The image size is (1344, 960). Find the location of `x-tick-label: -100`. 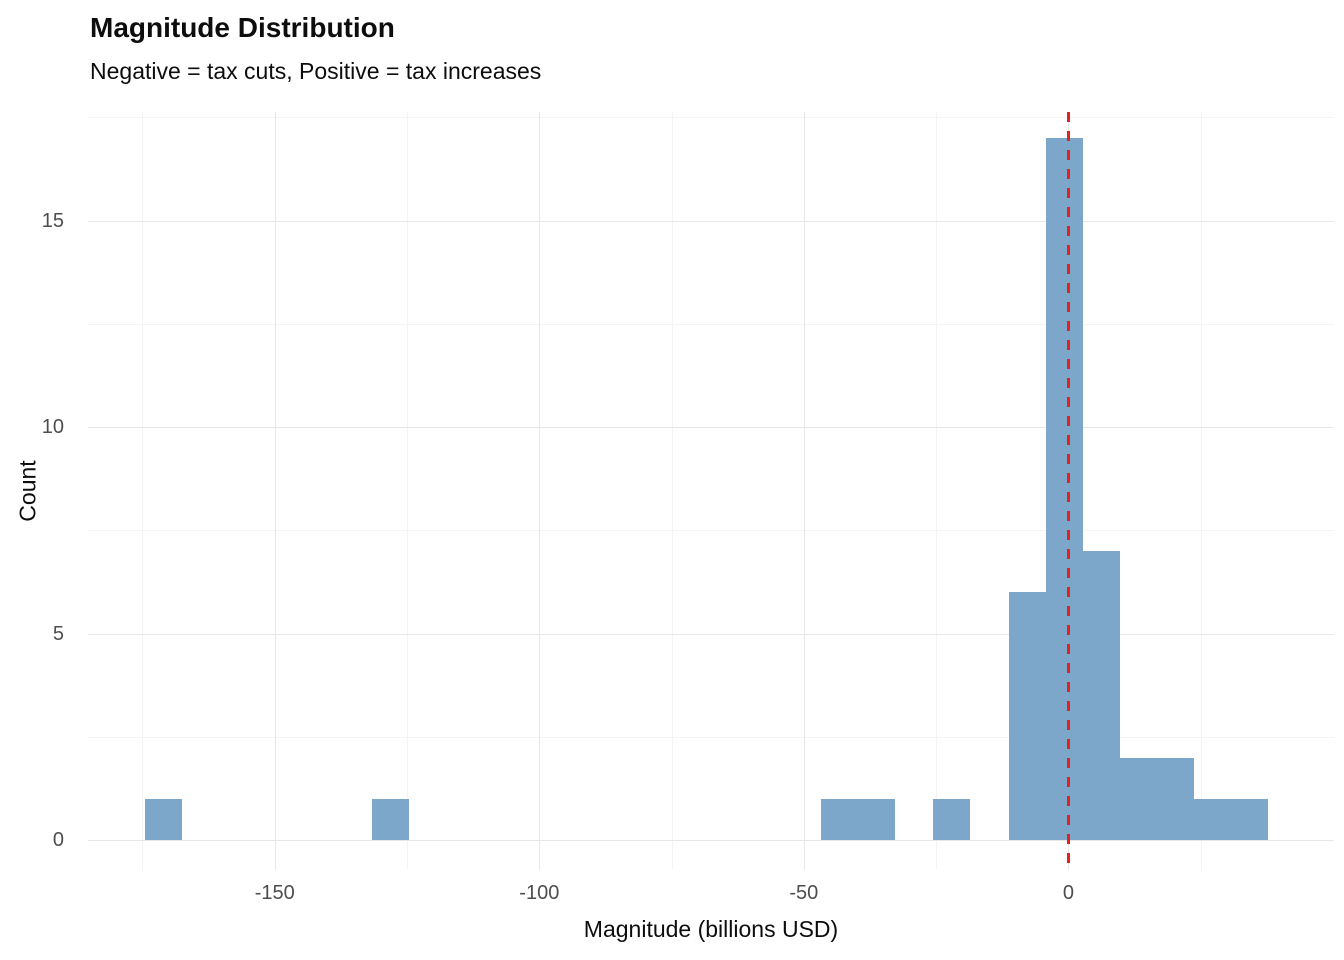

x-tick-label: -100 is located at coordinates (539, 893).